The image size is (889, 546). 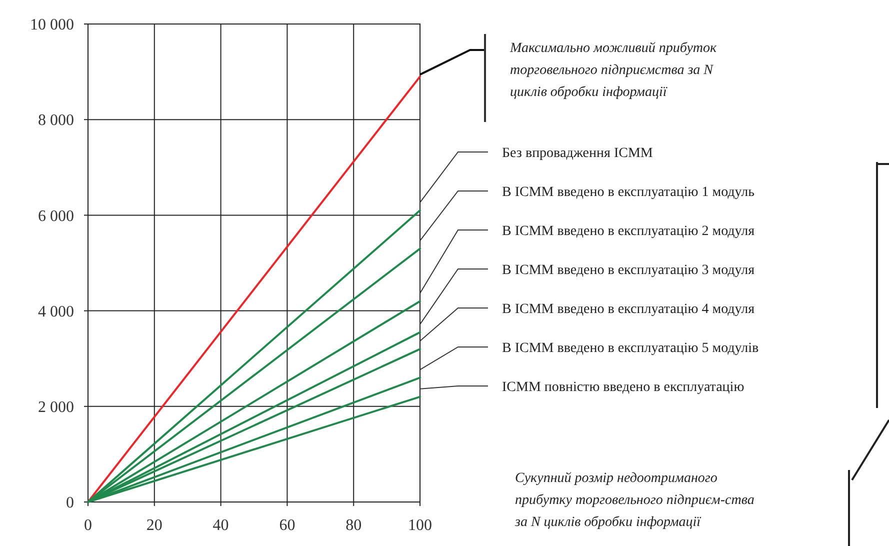 I want to click on text: В ІСММ введено в експлуатацію 1 модуль, so click(x=628, y=192).